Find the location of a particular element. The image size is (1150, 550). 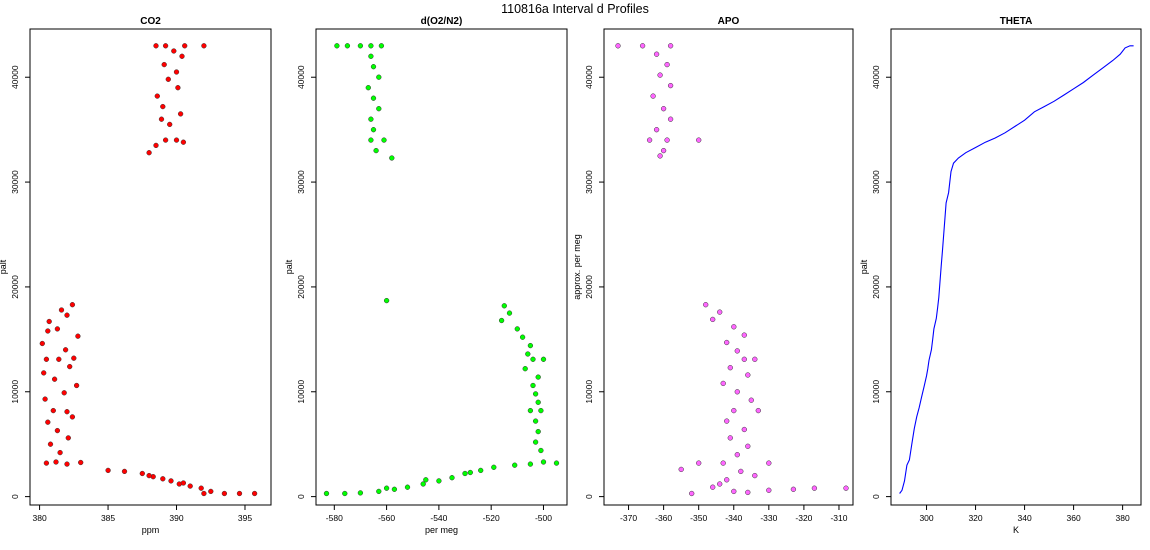

panel-title: APO is located at coordinates (729, 21).